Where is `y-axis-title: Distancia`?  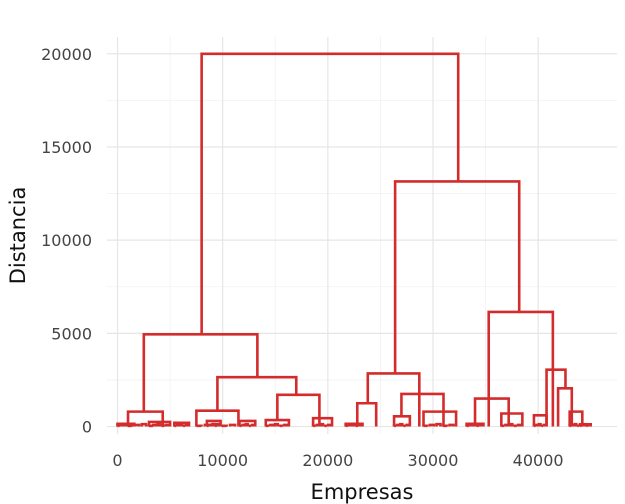 y-axis-title: Distancia is located at coordinates (18, 236).